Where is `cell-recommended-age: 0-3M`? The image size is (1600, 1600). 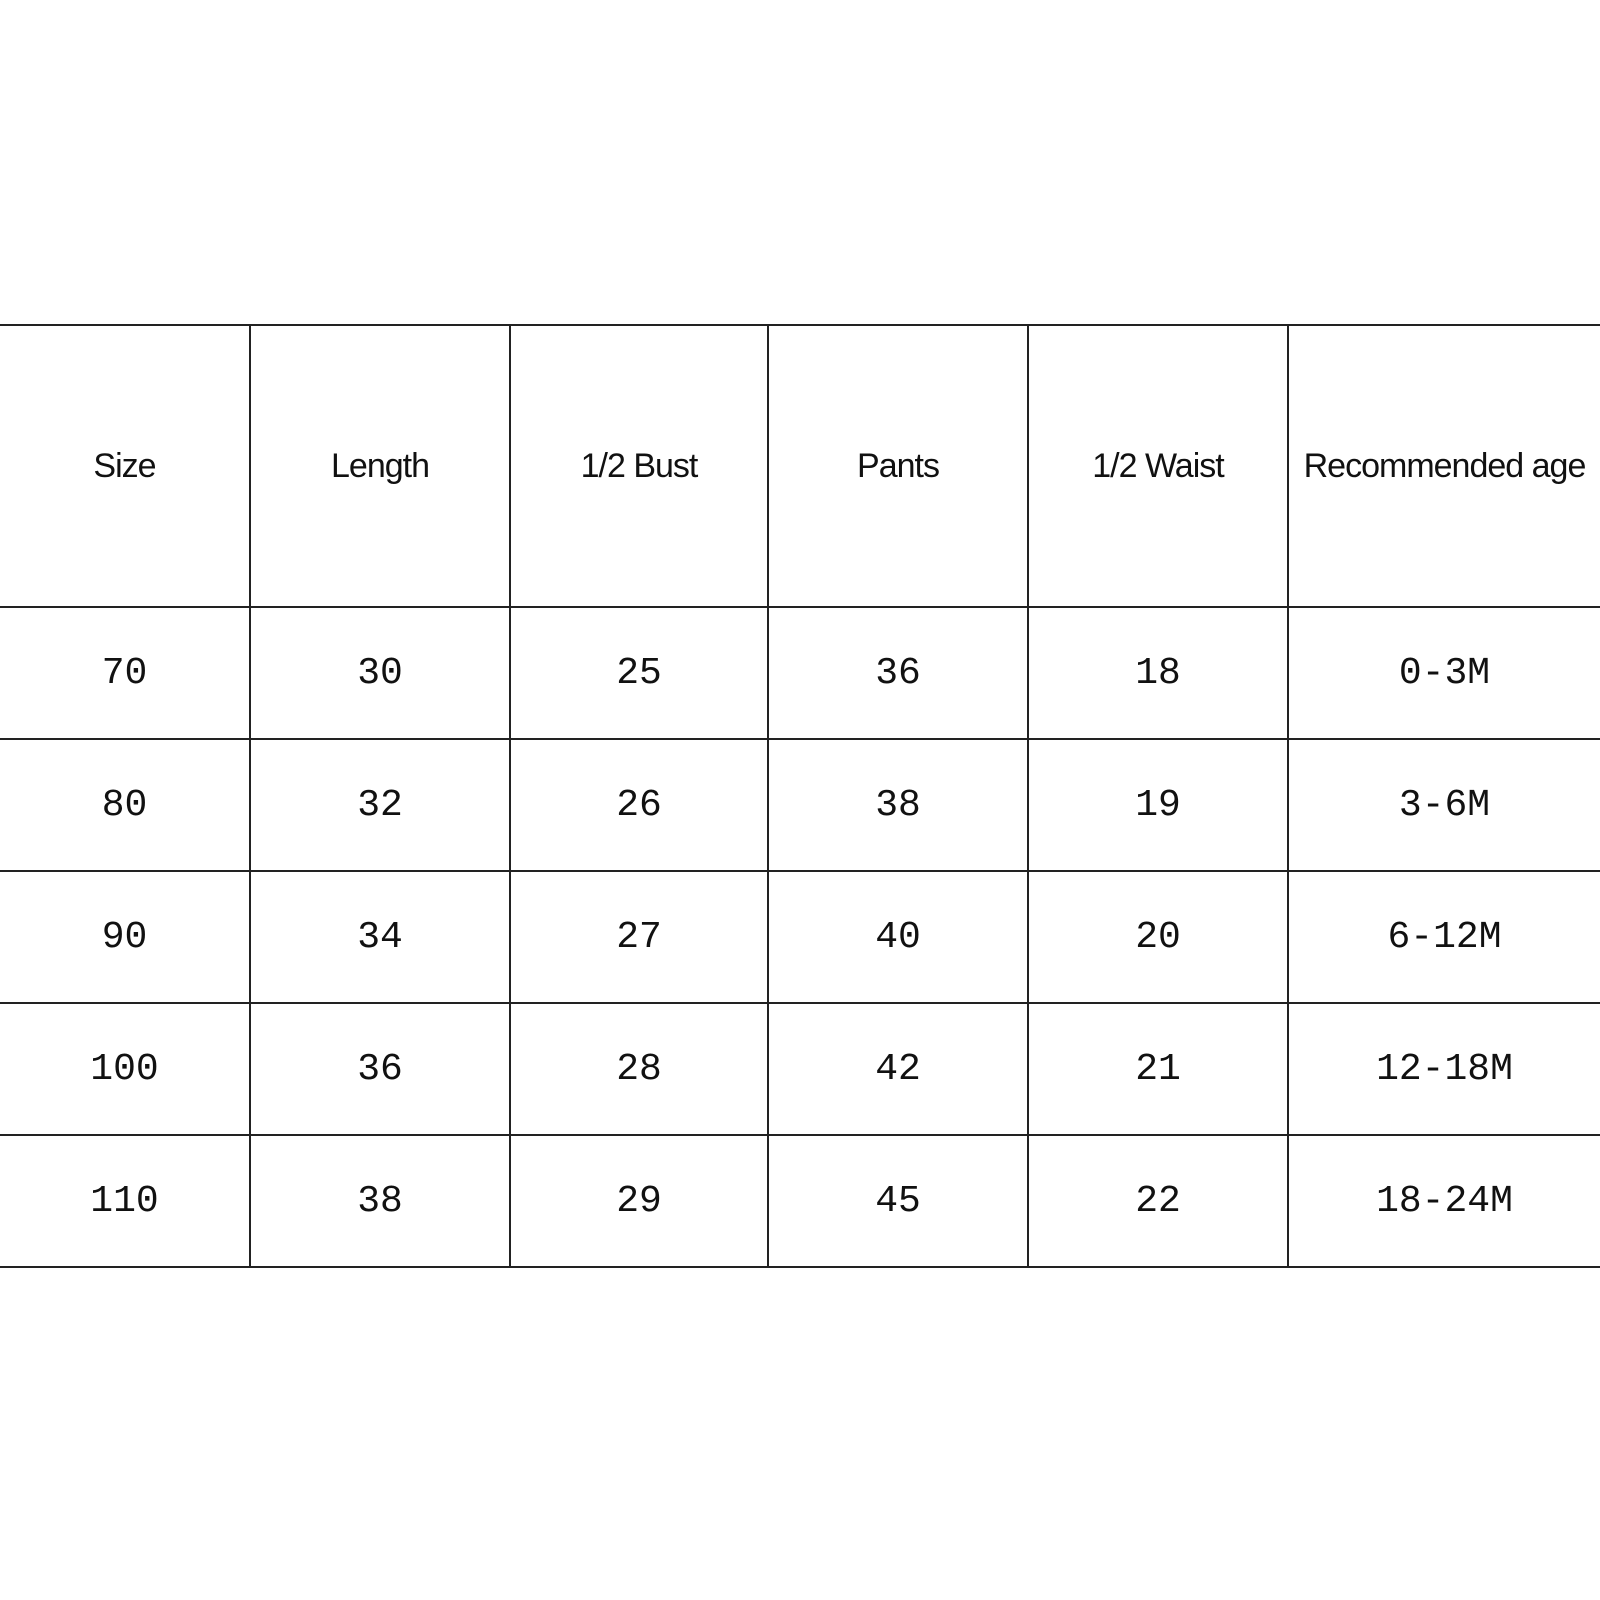
cell-recommended-age: 0-3M is located at coordinates (1443, 673).